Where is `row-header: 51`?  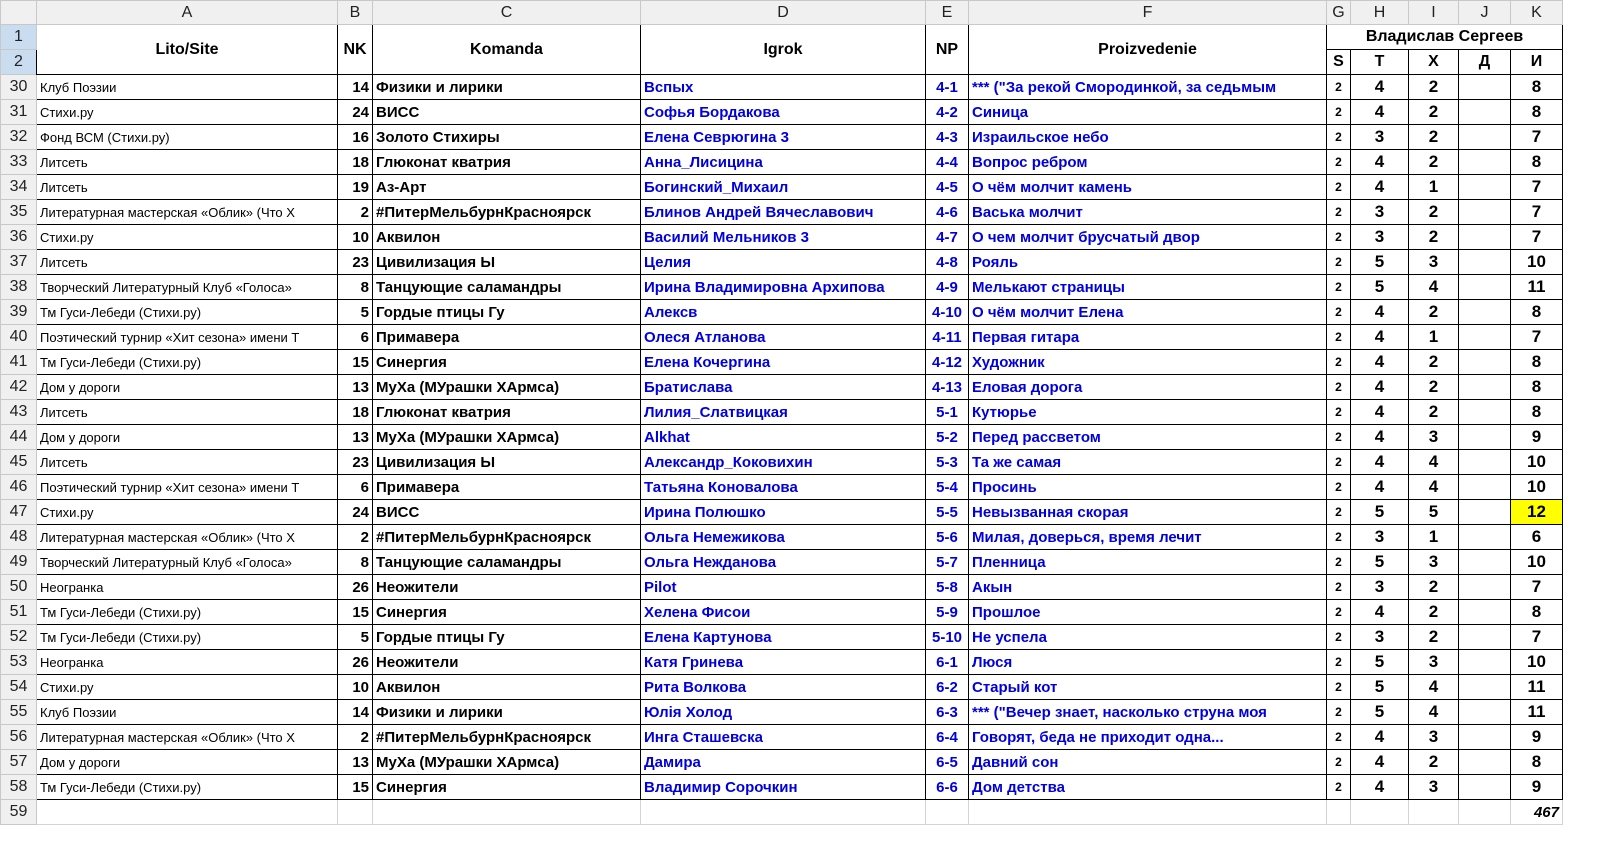
row-header: 51 is located at coordinates (18, 612).